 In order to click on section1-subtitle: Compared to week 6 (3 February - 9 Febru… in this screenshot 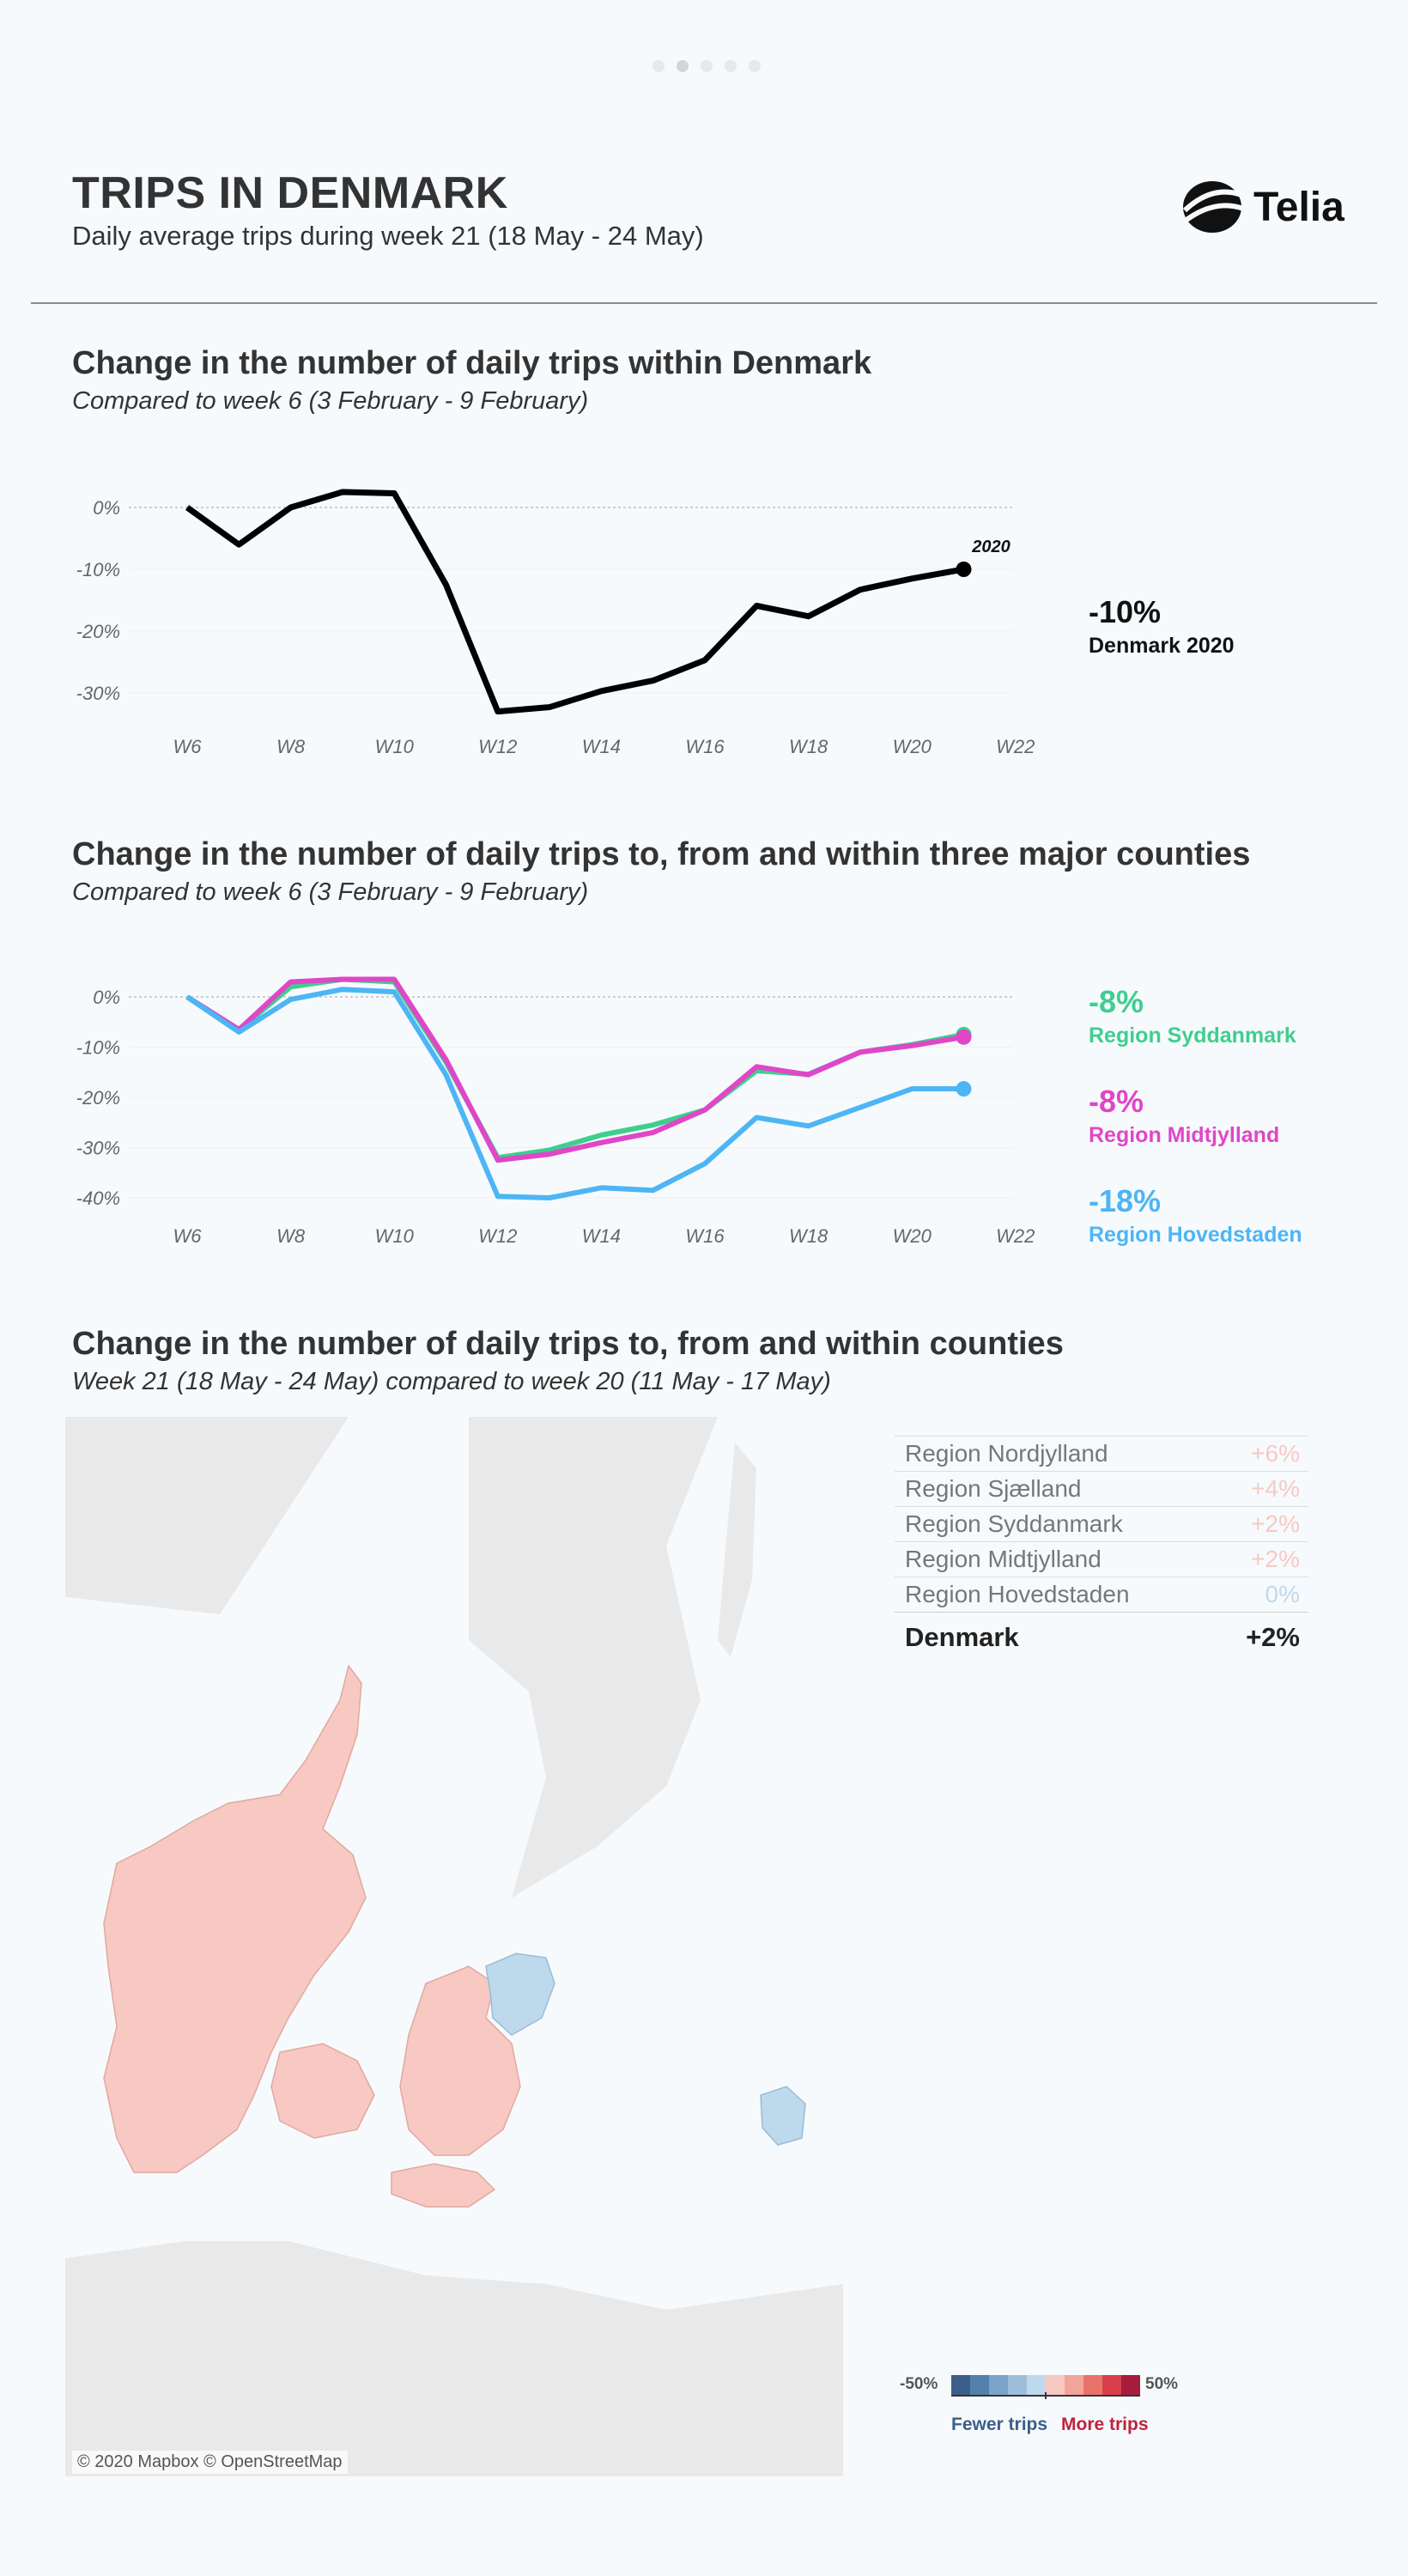, I will do `click(330, 401)`.